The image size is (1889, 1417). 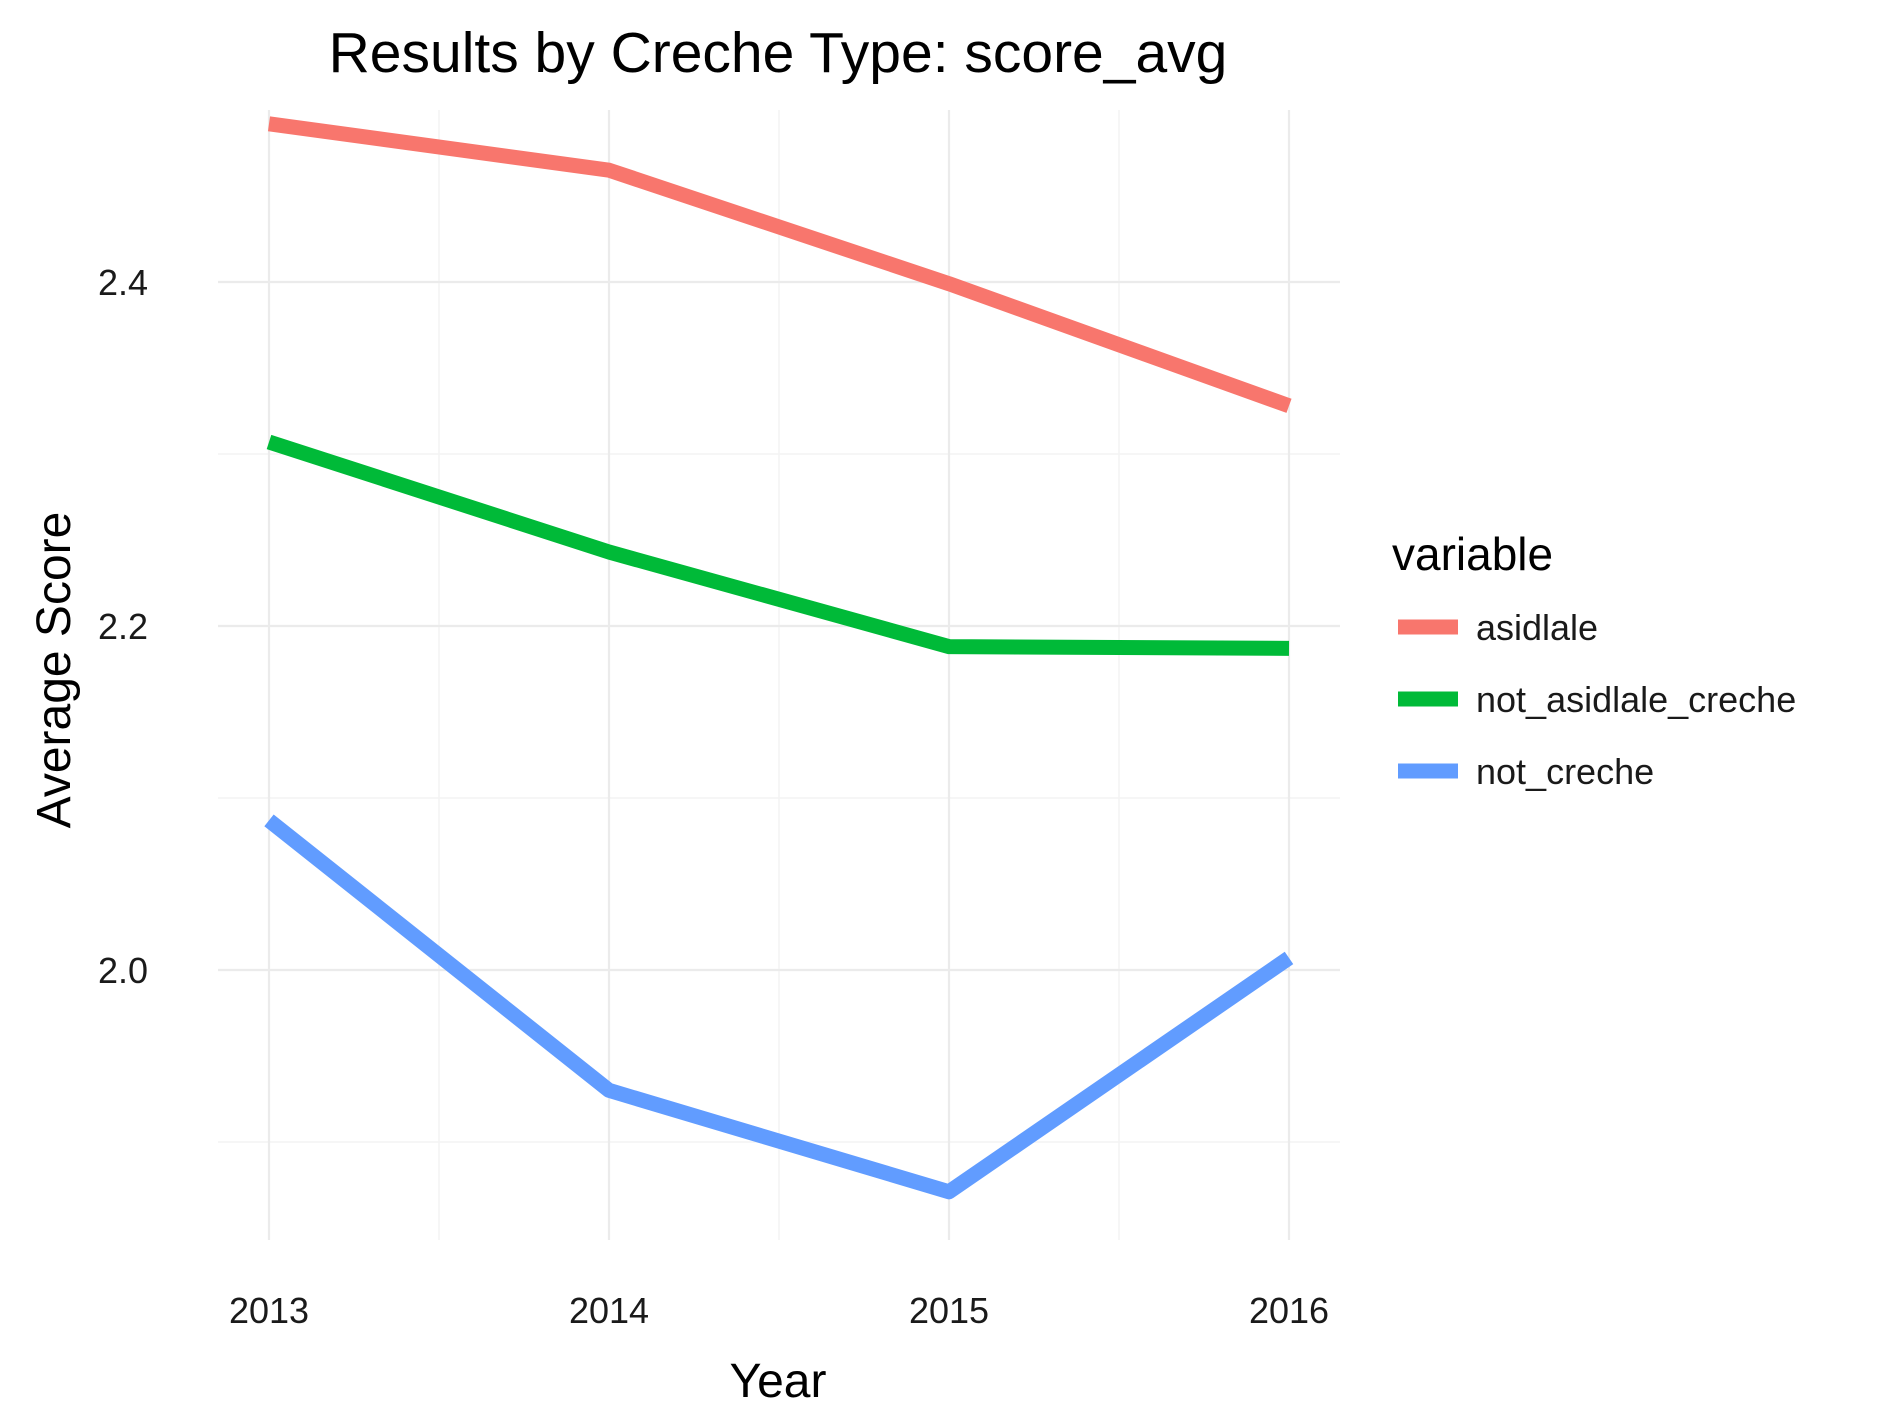 I want to click on legend-title: variable, so click(x=1472, y=554).